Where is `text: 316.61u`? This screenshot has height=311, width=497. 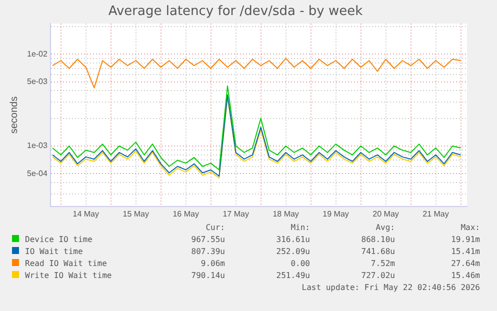
text: 316.61u is located at coordinates (292, 239).